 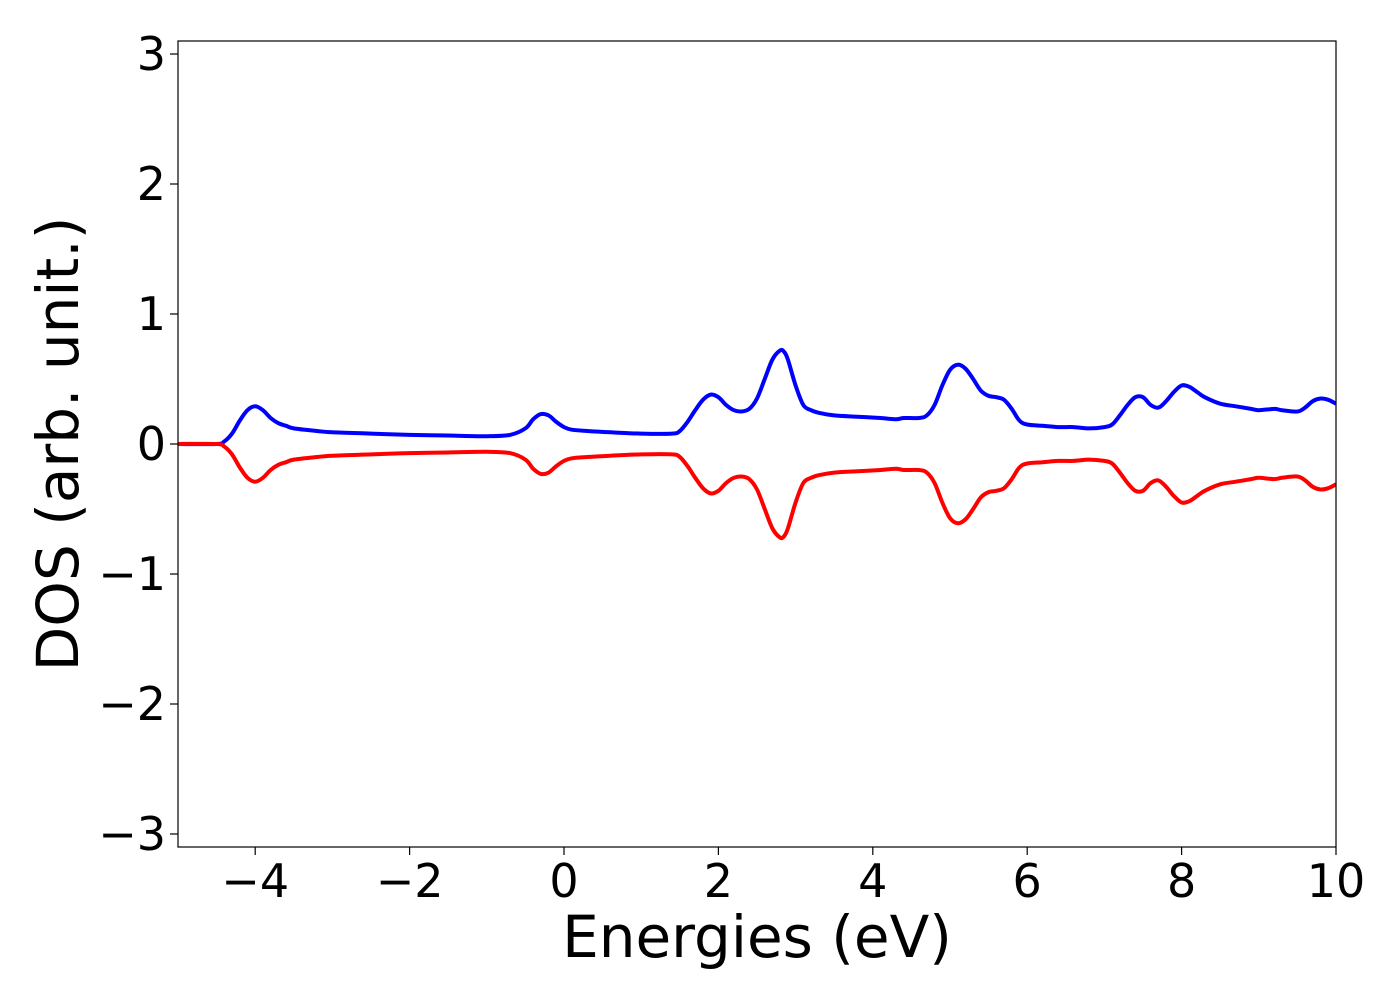 I want to click on y-tick-label: −2, so click(x=132, y=704).